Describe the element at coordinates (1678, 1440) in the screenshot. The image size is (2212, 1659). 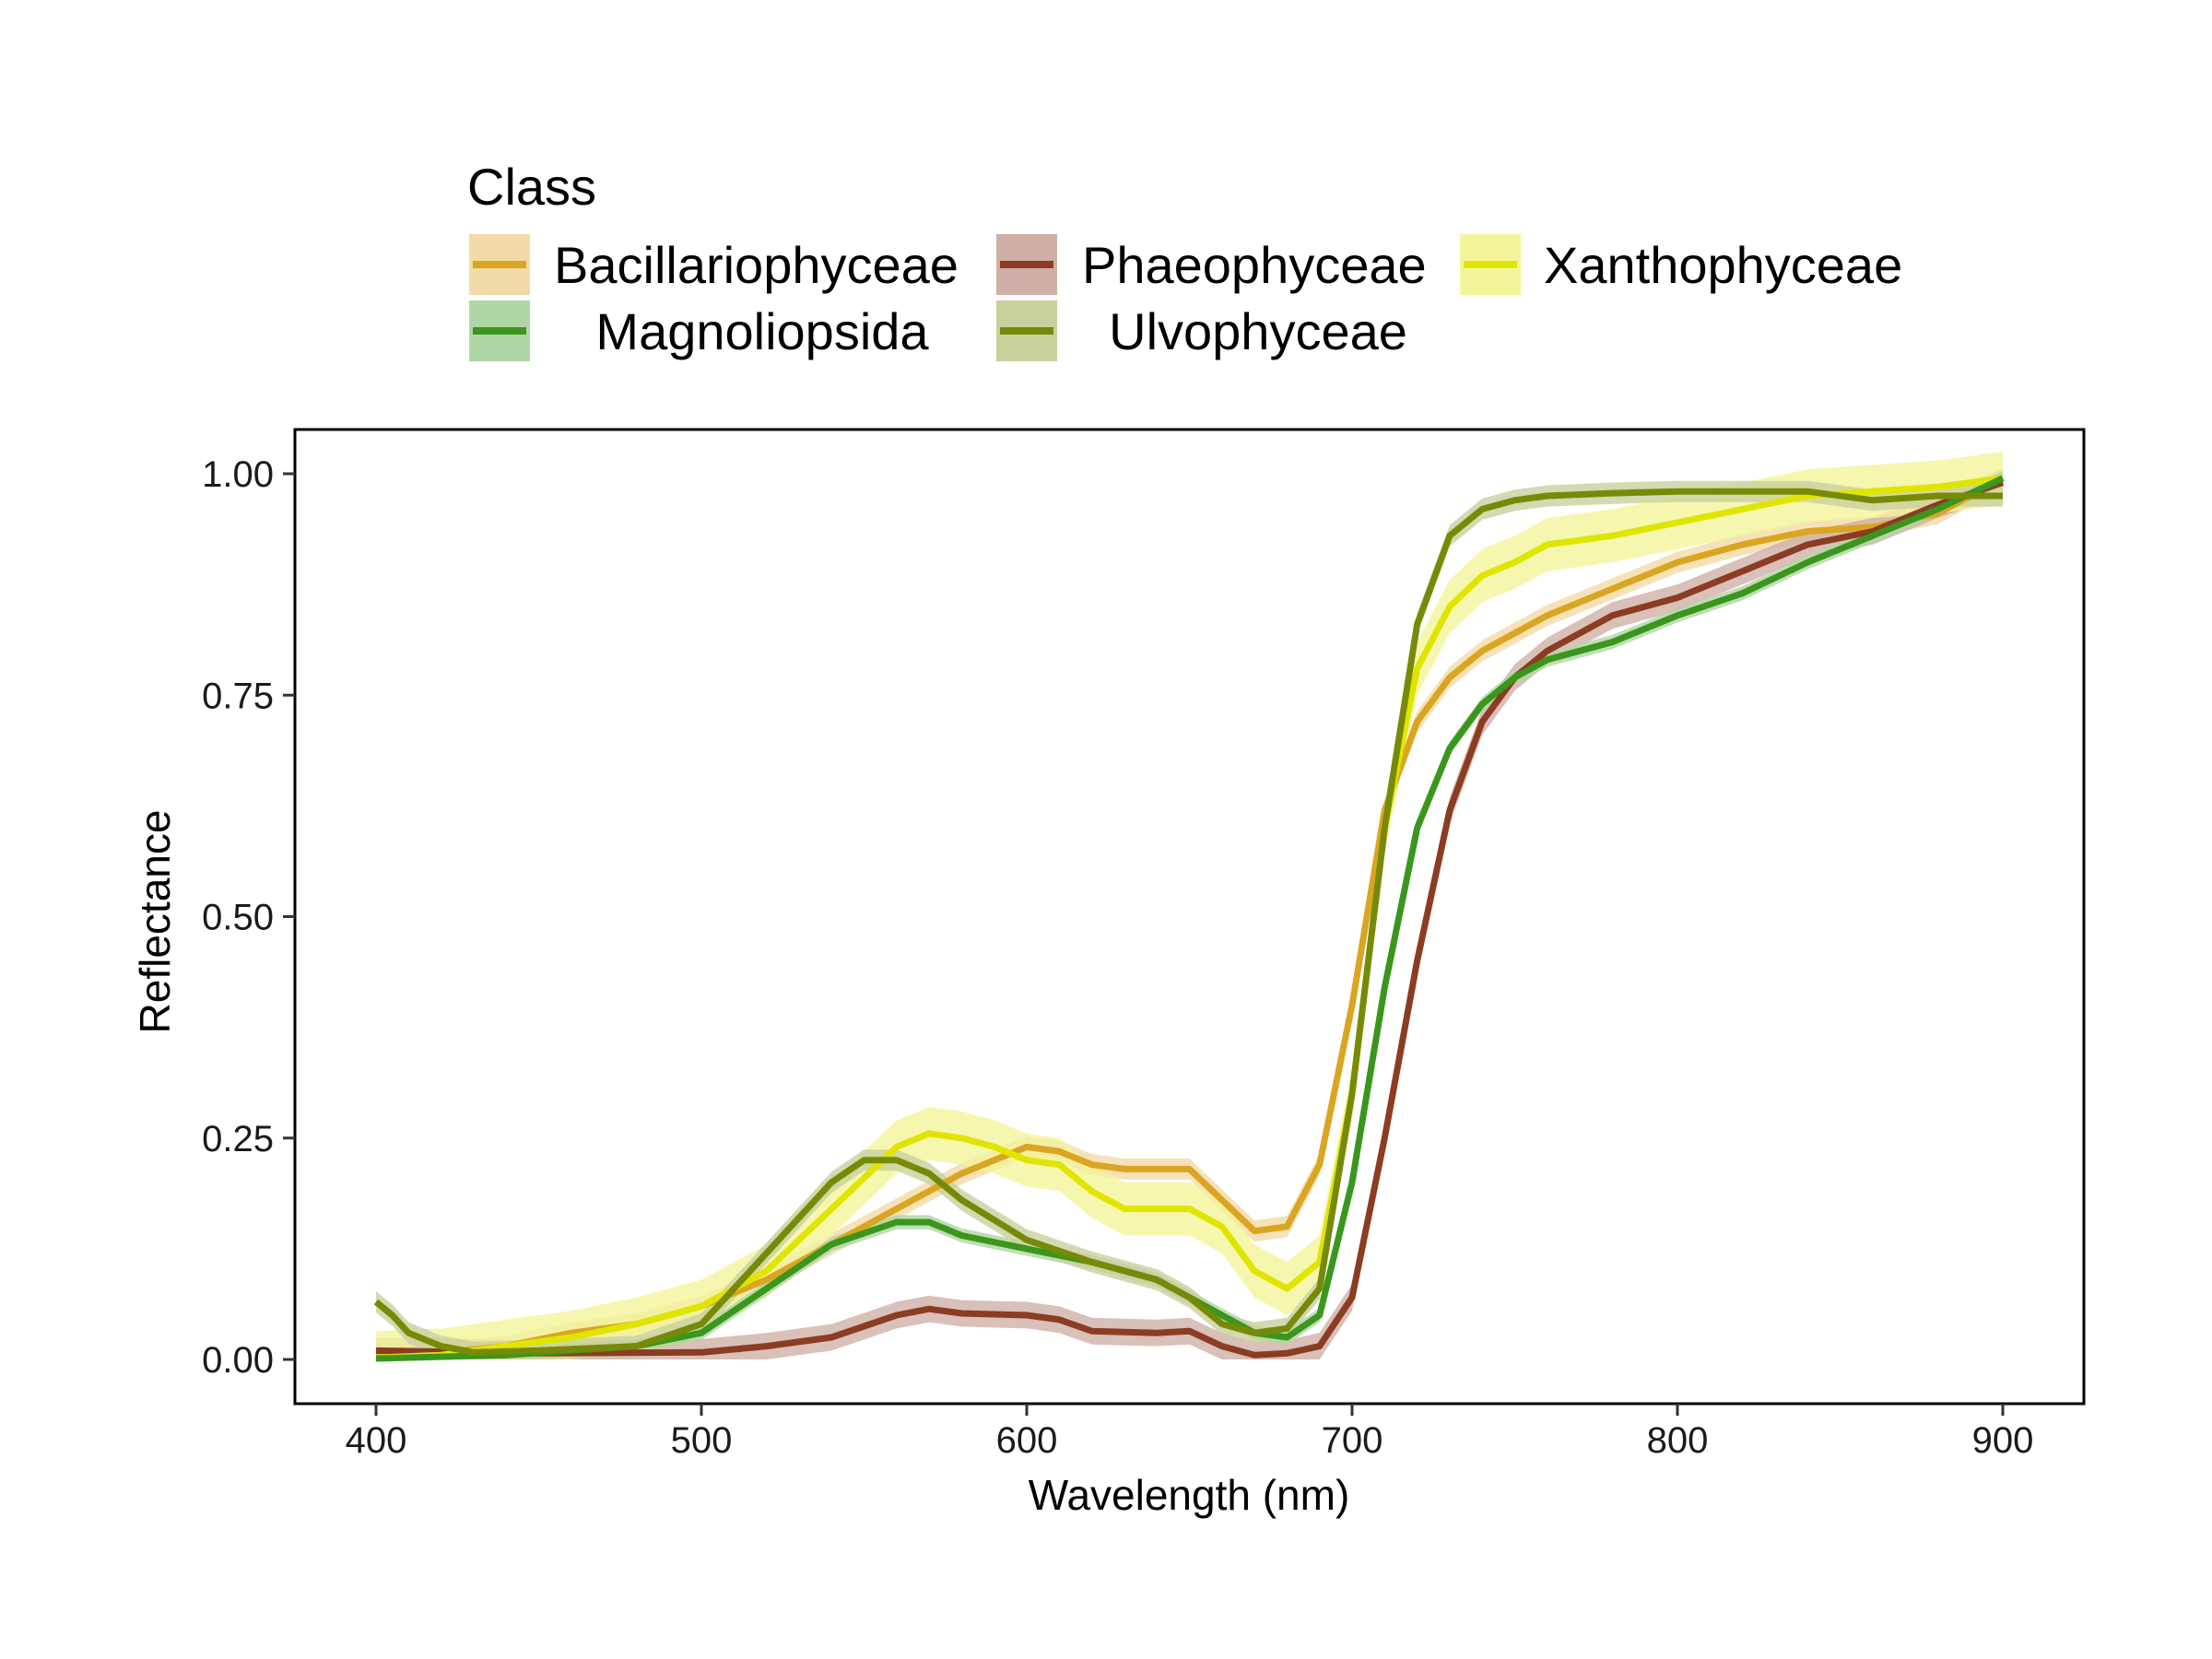
I see `x-tick-label: 800` at that location.